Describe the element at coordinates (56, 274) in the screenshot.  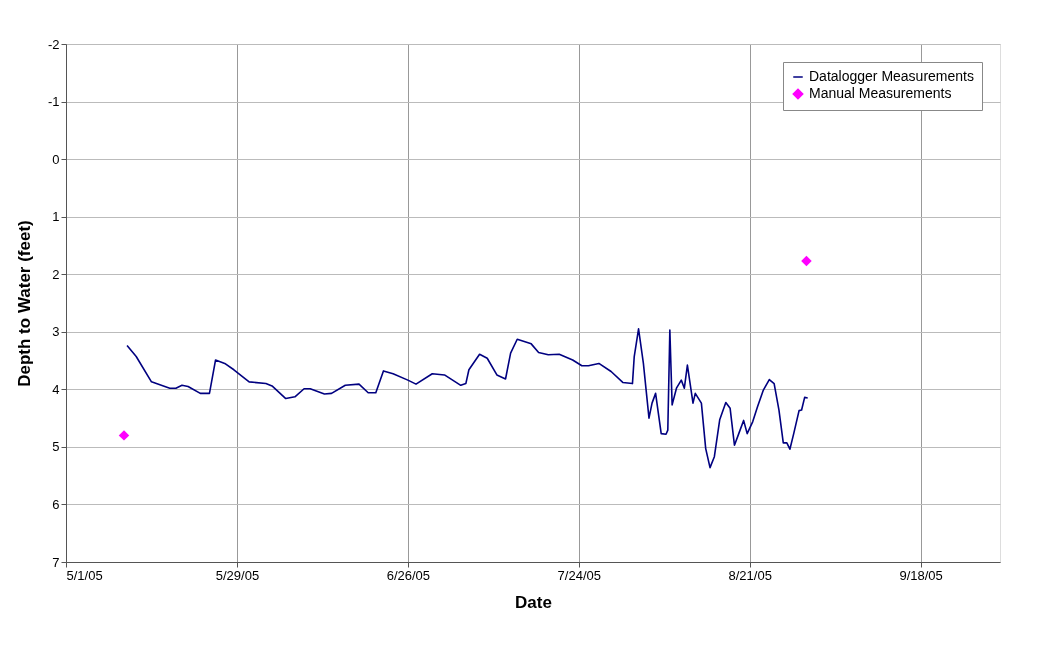
I see `y-tick-label: 2` at that location.